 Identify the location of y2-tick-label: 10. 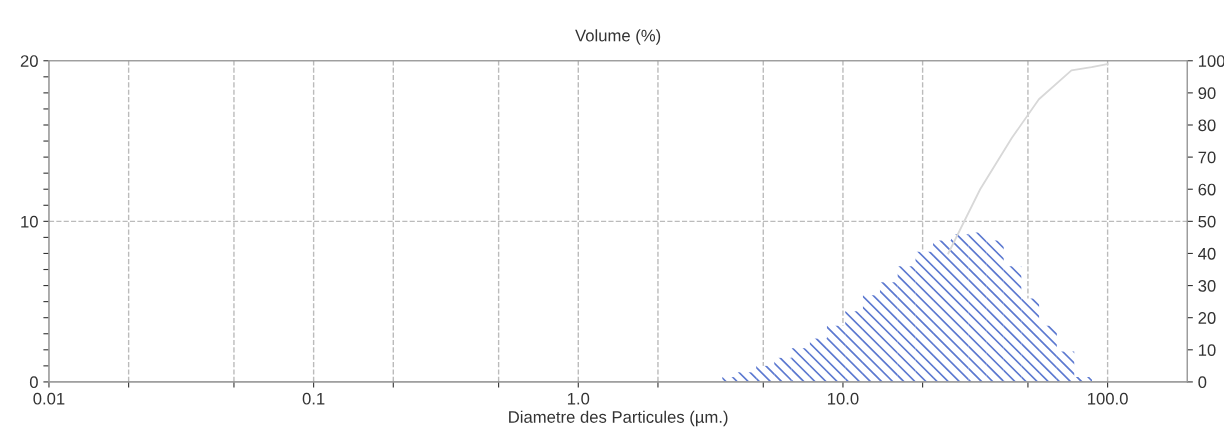
(1207, 350).